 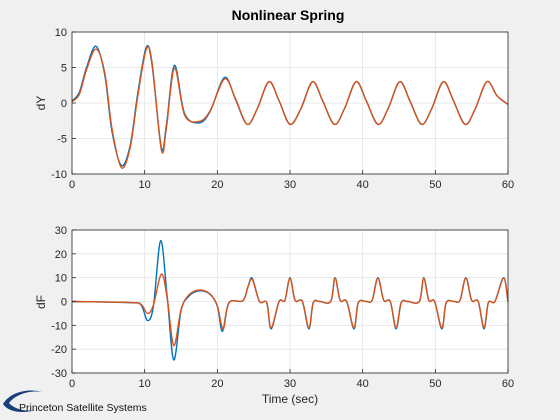 What do you see at coordinates (217, 384) in the screenshot?
I see `df-xtick-label: 20` at bounding box center [217, 384].